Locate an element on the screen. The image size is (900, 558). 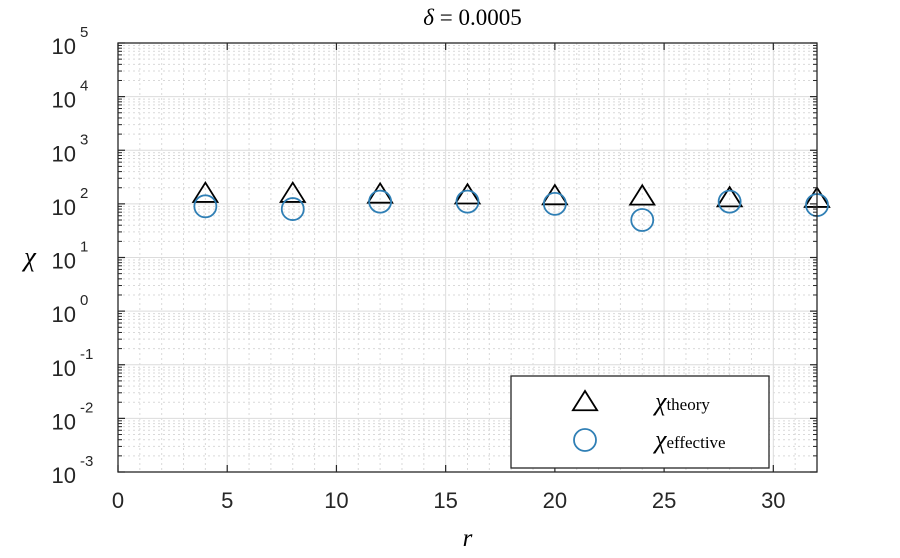
chart-title: δ = 0.0005 is located at coordinates (472, 17).